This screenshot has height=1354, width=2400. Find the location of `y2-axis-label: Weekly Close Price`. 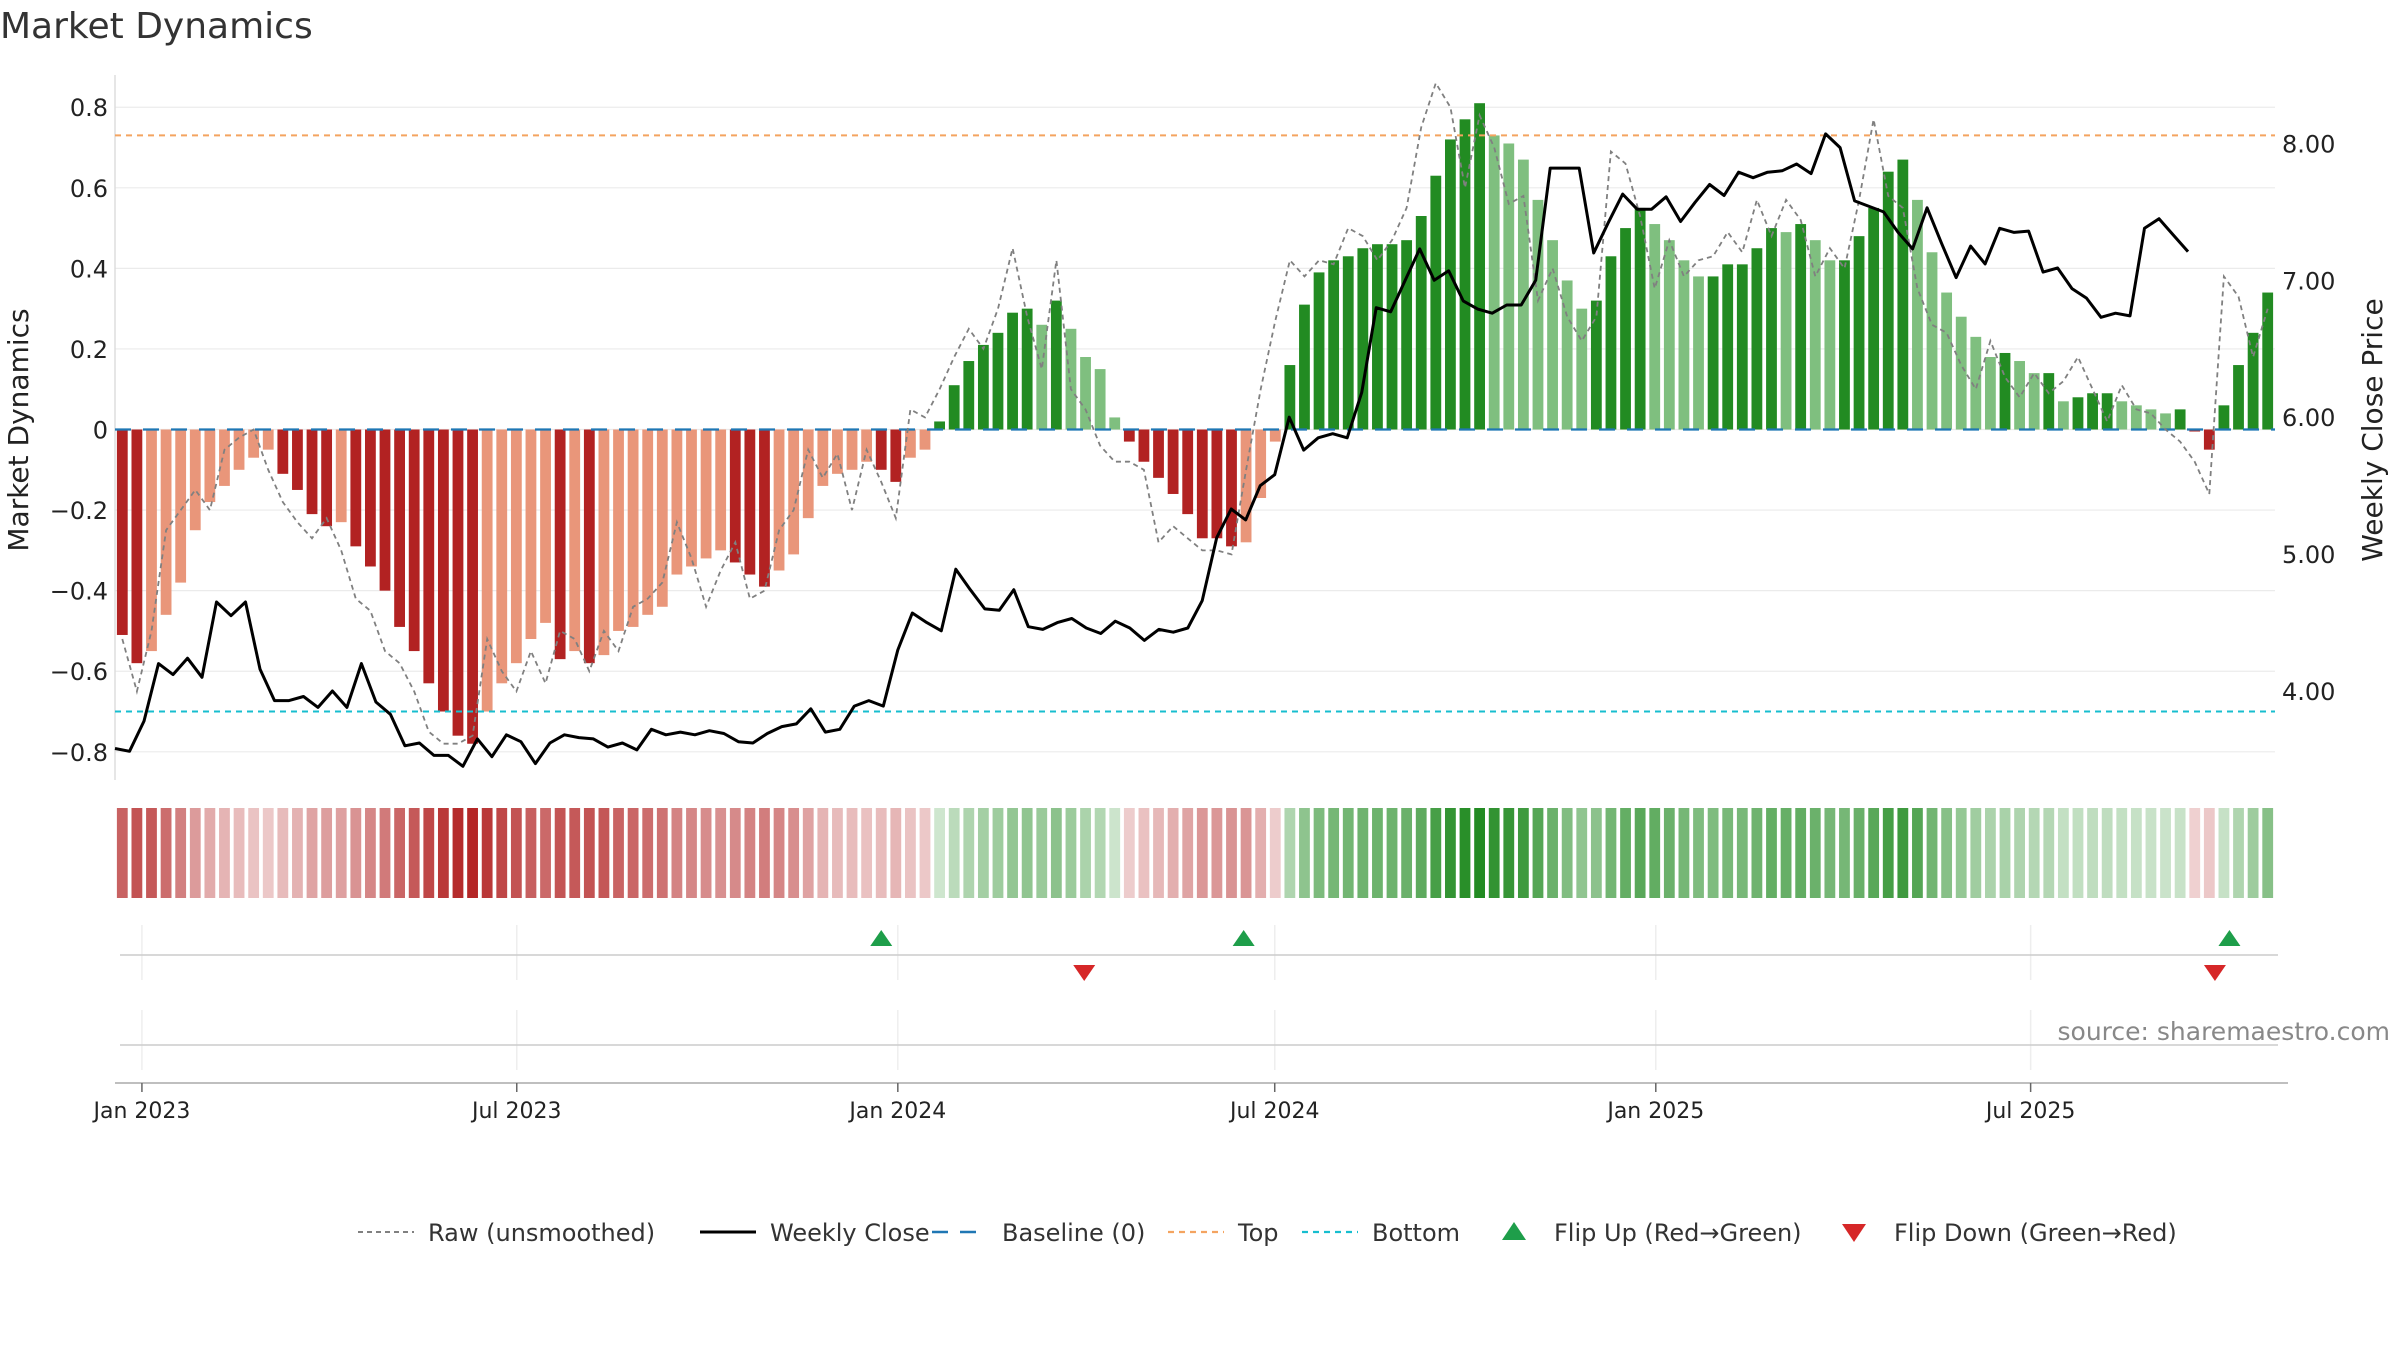

y2-axis-label: Weekly Close Price is located at coordinates (2372, 429).